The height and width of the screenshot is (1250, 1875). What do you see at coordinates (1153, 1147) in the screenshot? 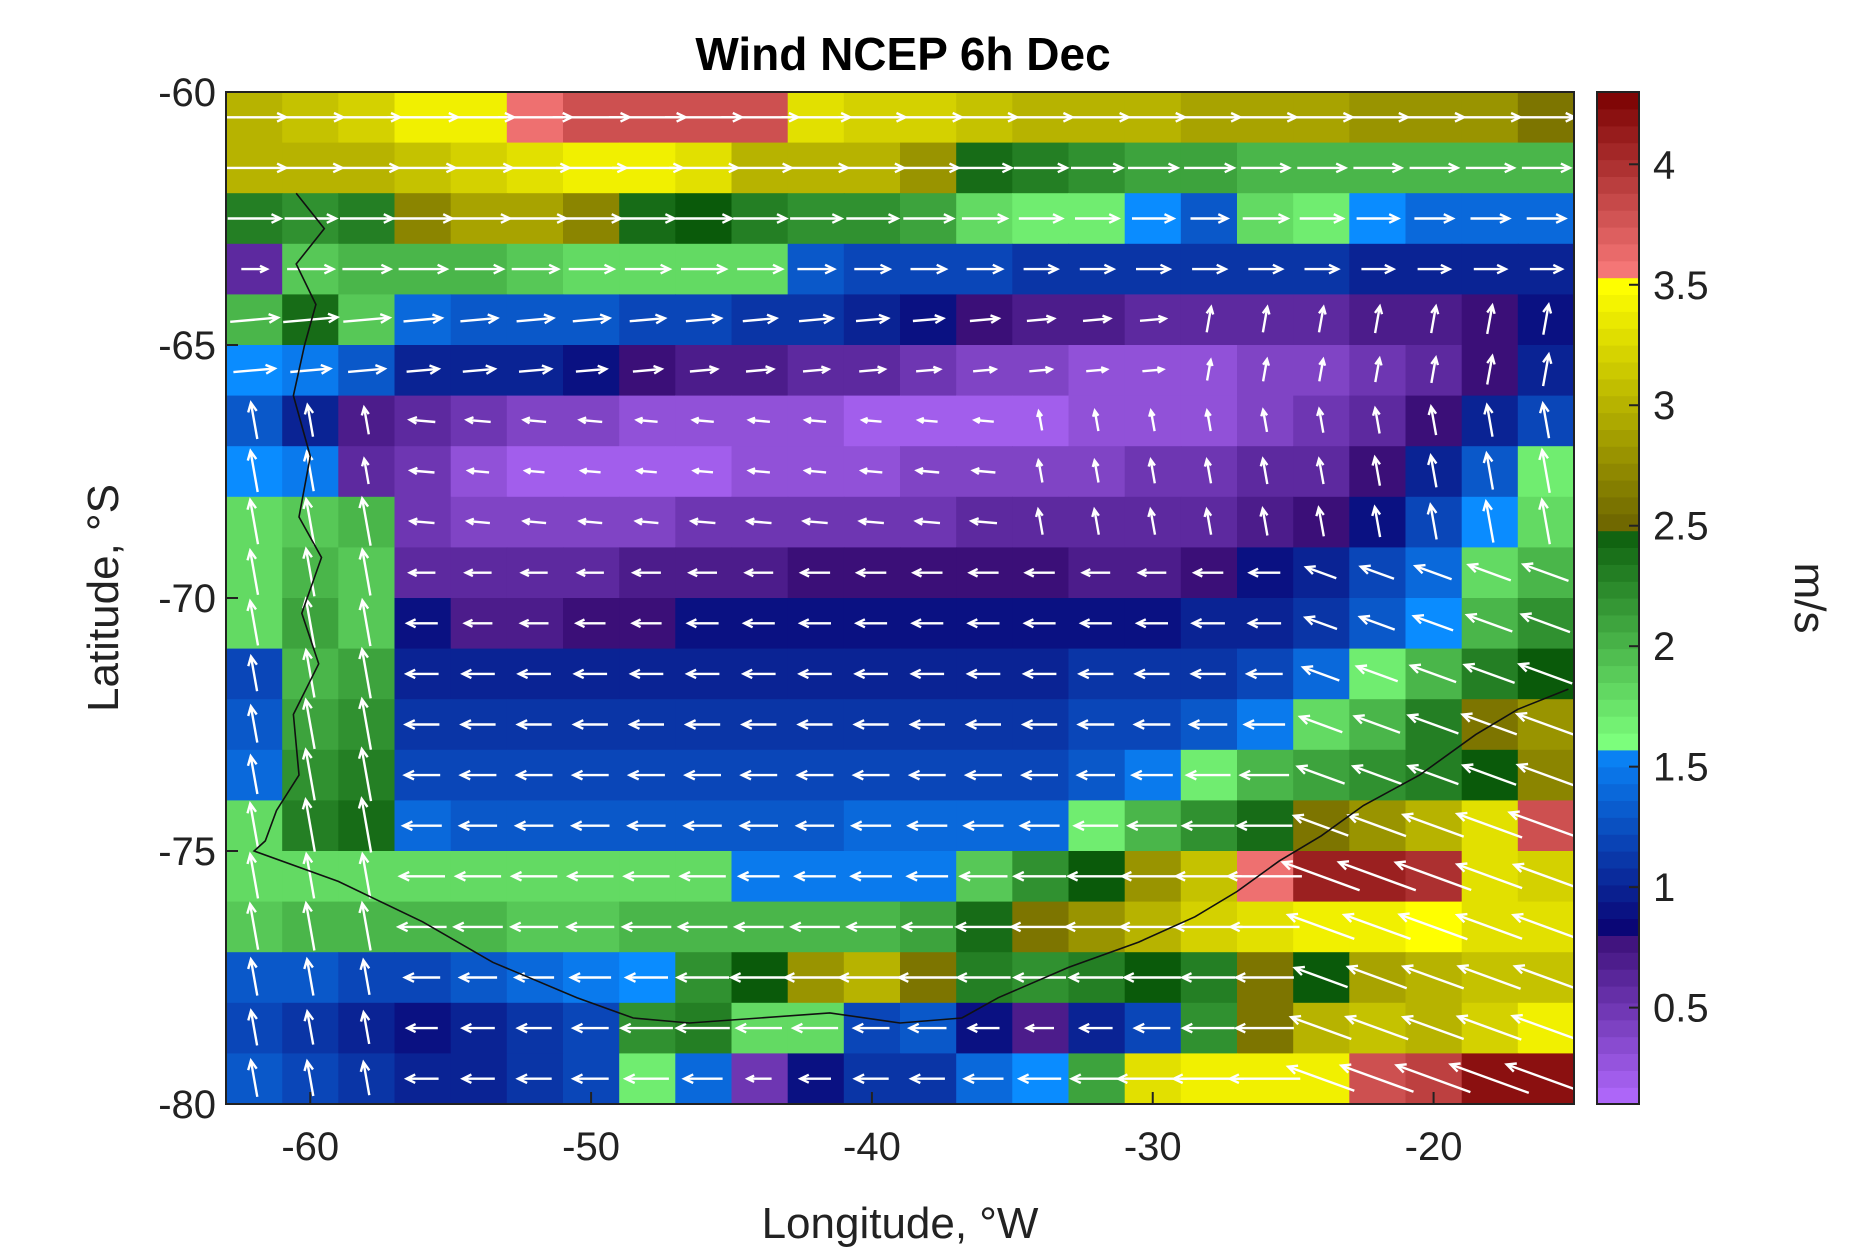
I see `x-tick-label: -30` at bounding box center [1153, 1147].